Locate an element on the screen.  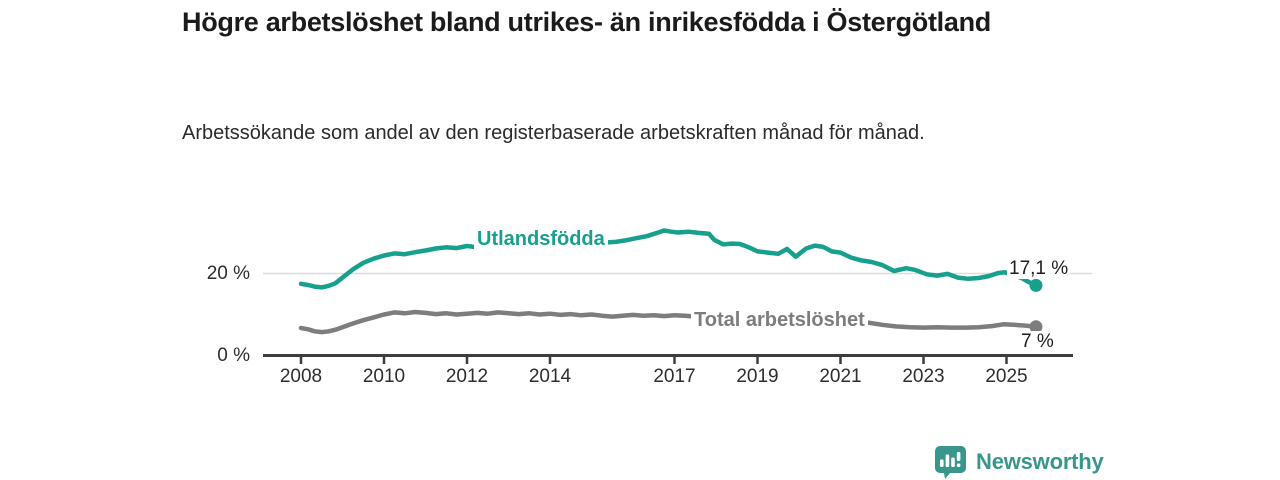
y-axis-tick-label: 20 % is located at coordinates (228, 273).